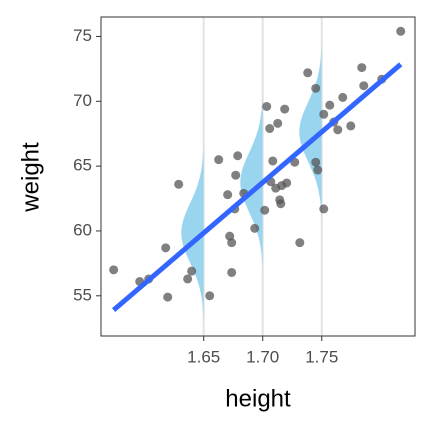 This screenshot has height=432, width=432. Describe the element at coordinates (321, 356) in the screenshot. I see `x-tick-label: 1.75` at that location.